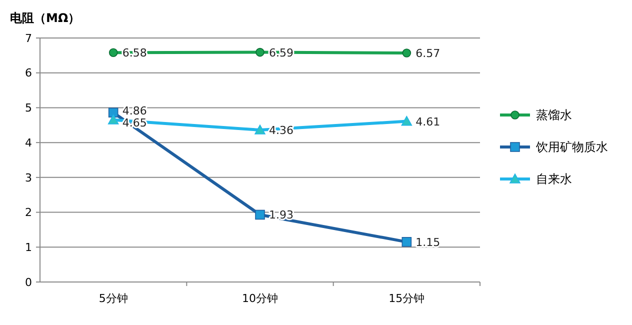 The height and width of the screenshot is (325, 632). Describe the element at coordinates (28, 108) in the screenshot. I see `y-tick-label: 5` at that location.